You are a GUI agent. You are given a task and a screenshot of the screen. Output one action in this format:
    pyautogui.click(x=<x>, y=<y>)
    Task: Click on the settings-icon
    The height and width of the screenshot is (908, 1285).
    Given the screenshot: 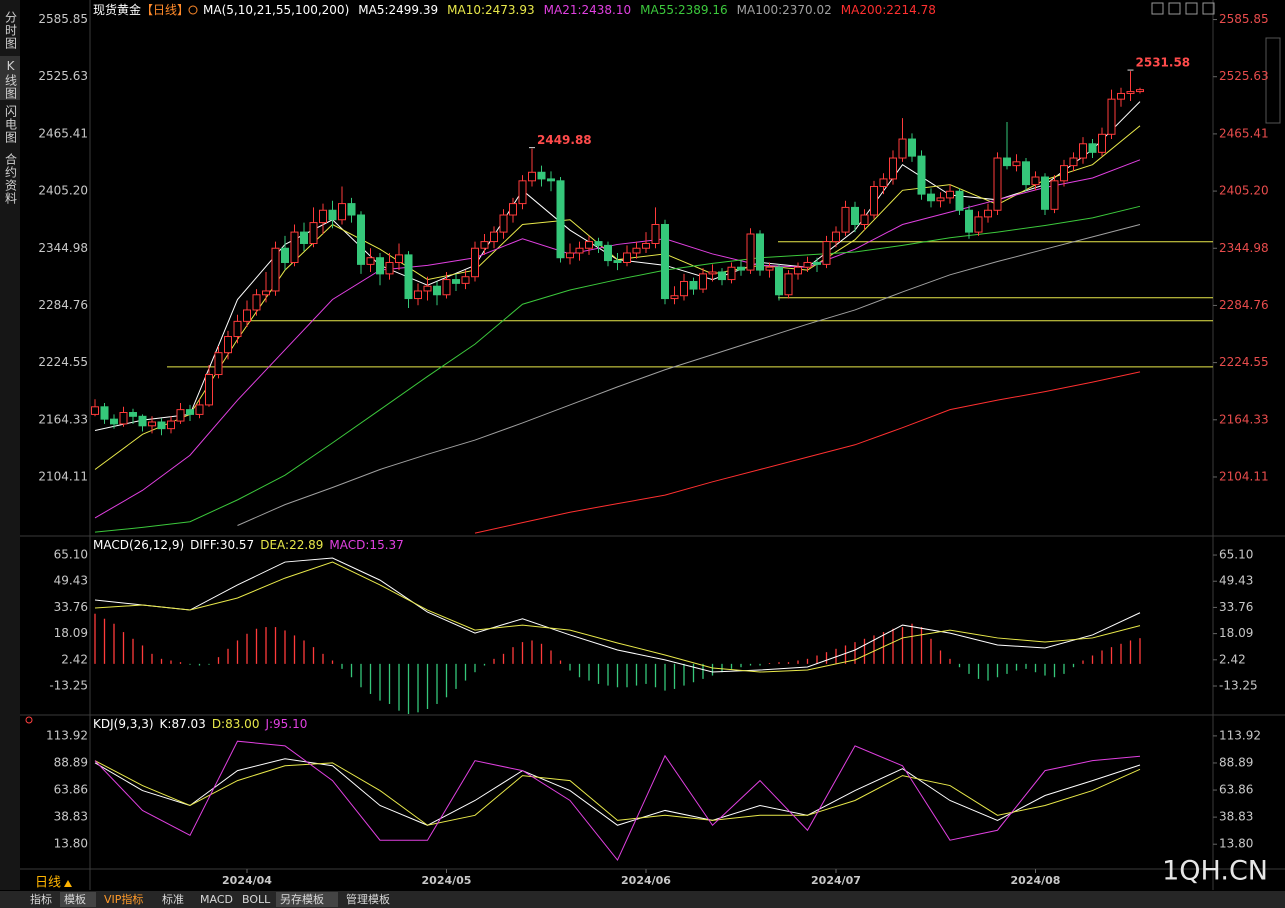 What is the action you would take?
    pyautogui.click(x=193, y=10)
    